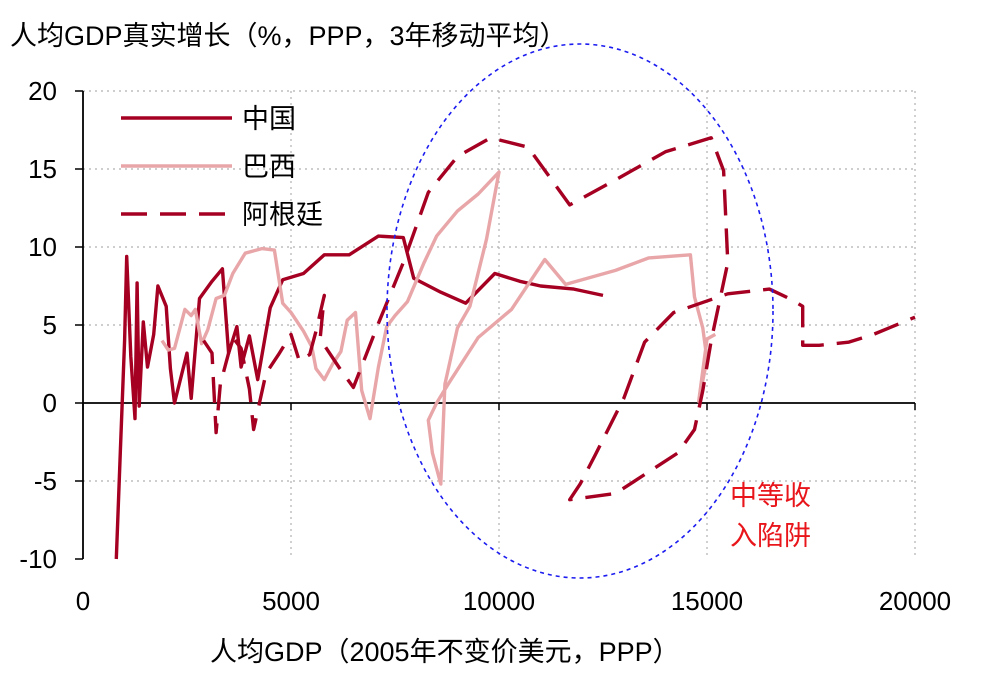 Image resolution: width=994 pixels, height=685 pixels. What do you see at coordinates (707, 601) in the screenshot?
I see `x-tick-label: 15000` at bounding box center [707, 601].